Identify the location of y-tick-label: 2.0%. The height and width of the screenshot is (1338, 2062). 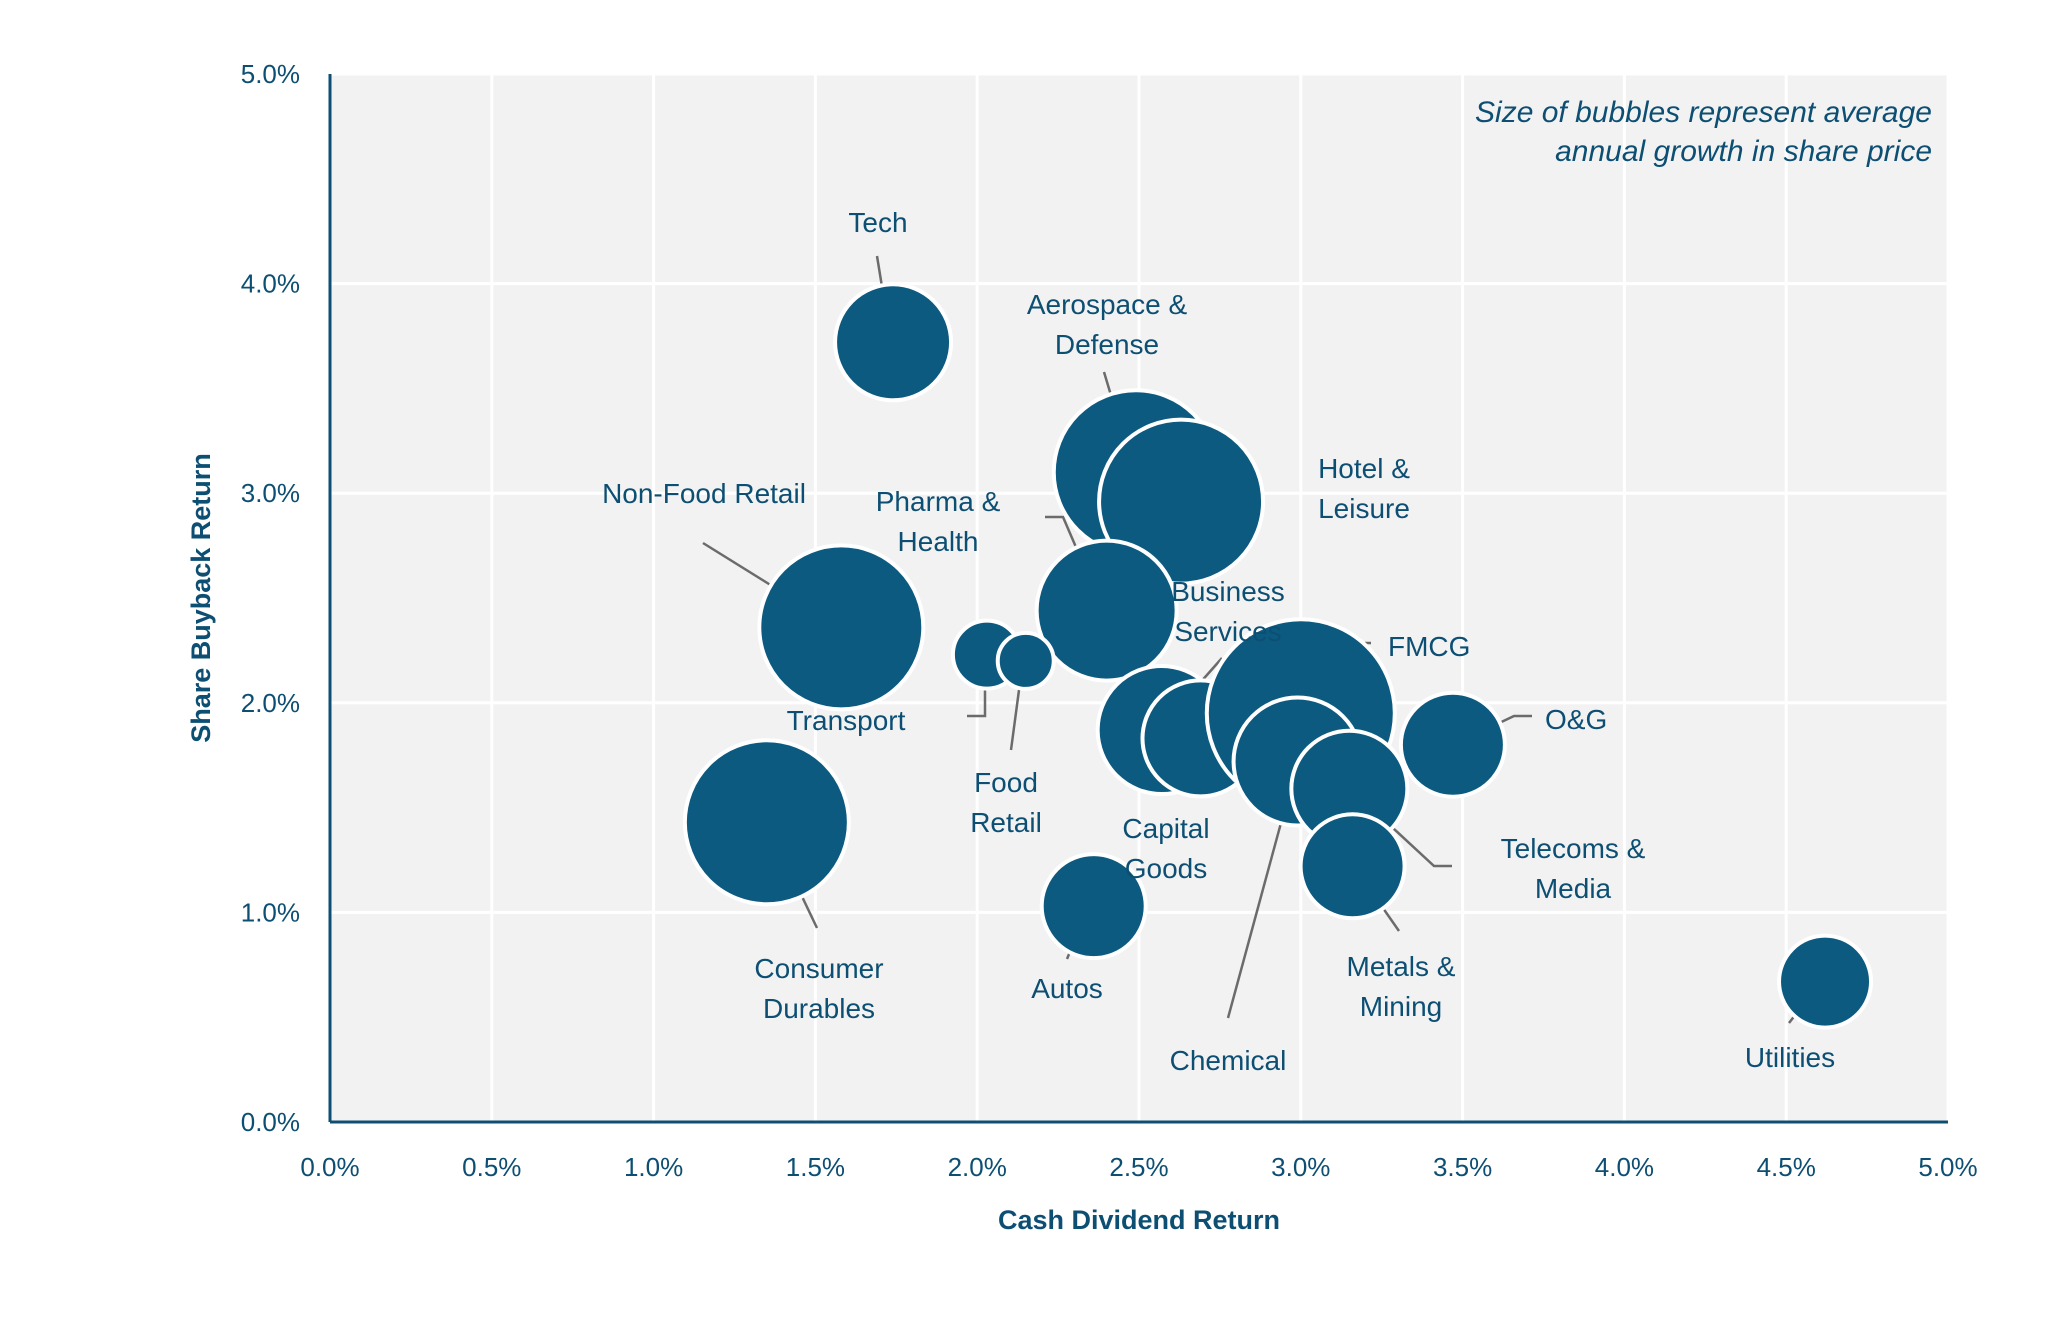
(270, 703).